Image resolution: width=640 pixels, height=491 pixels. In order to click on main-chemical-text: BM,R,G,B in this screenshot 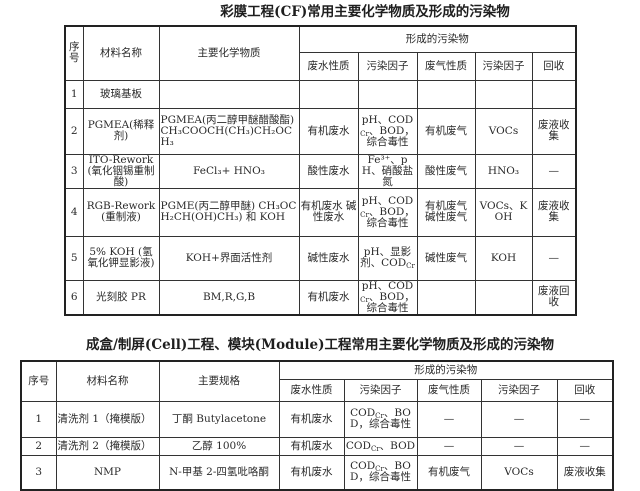, I will do `click(229, 296)`.